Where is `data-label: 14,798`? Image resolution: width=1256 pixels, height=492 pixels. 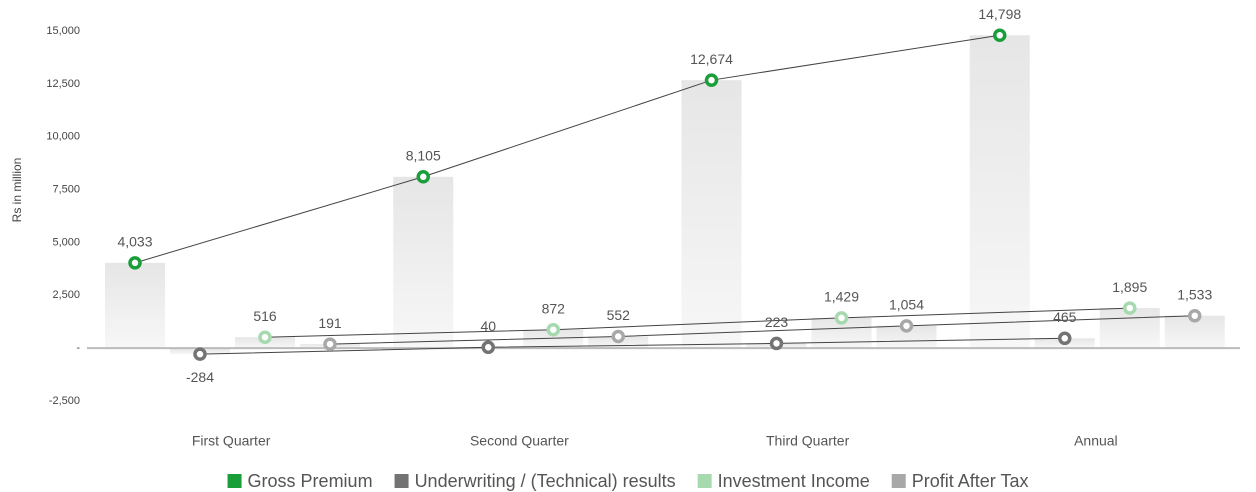
data-label: 14,798 is located at coordinates (999, 14).